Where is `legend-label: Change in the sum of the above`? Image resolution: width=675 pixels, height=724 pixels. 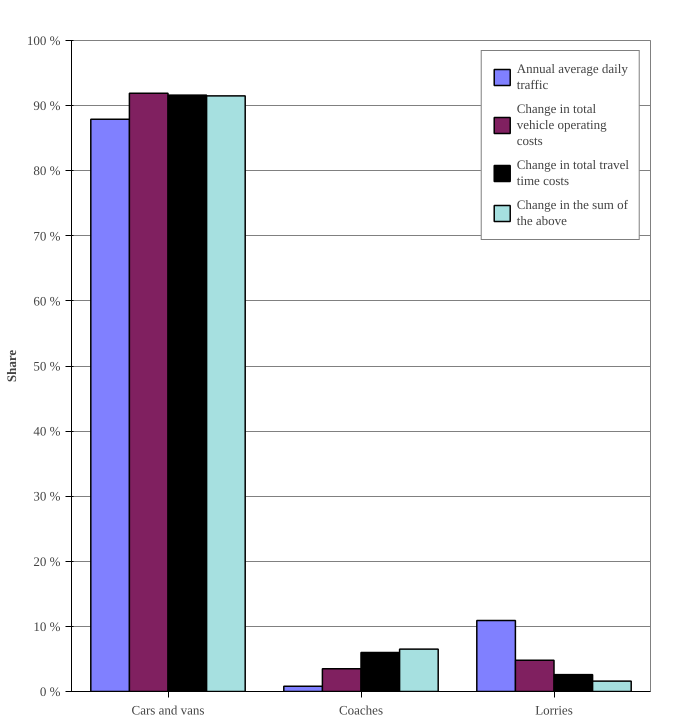
legend-label: Change in the sum of the above is located at coordinates (572, 213).